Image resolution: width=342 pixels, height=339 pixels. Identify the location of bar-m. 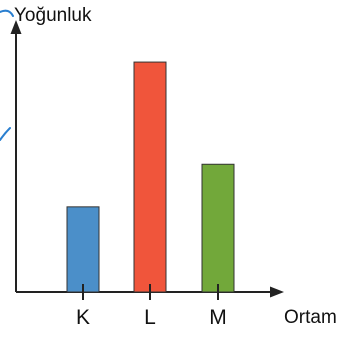
(218, 228).